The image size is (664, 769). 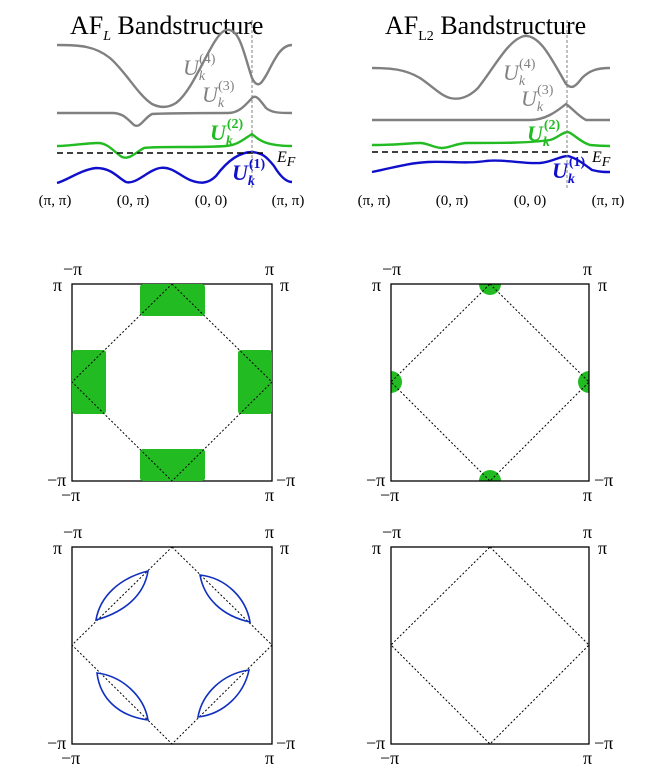 What do you see at coordinates (224, 693) in the screenshot?
I see `fermi-contour-bottom-right` at bounding box center [224, 693].